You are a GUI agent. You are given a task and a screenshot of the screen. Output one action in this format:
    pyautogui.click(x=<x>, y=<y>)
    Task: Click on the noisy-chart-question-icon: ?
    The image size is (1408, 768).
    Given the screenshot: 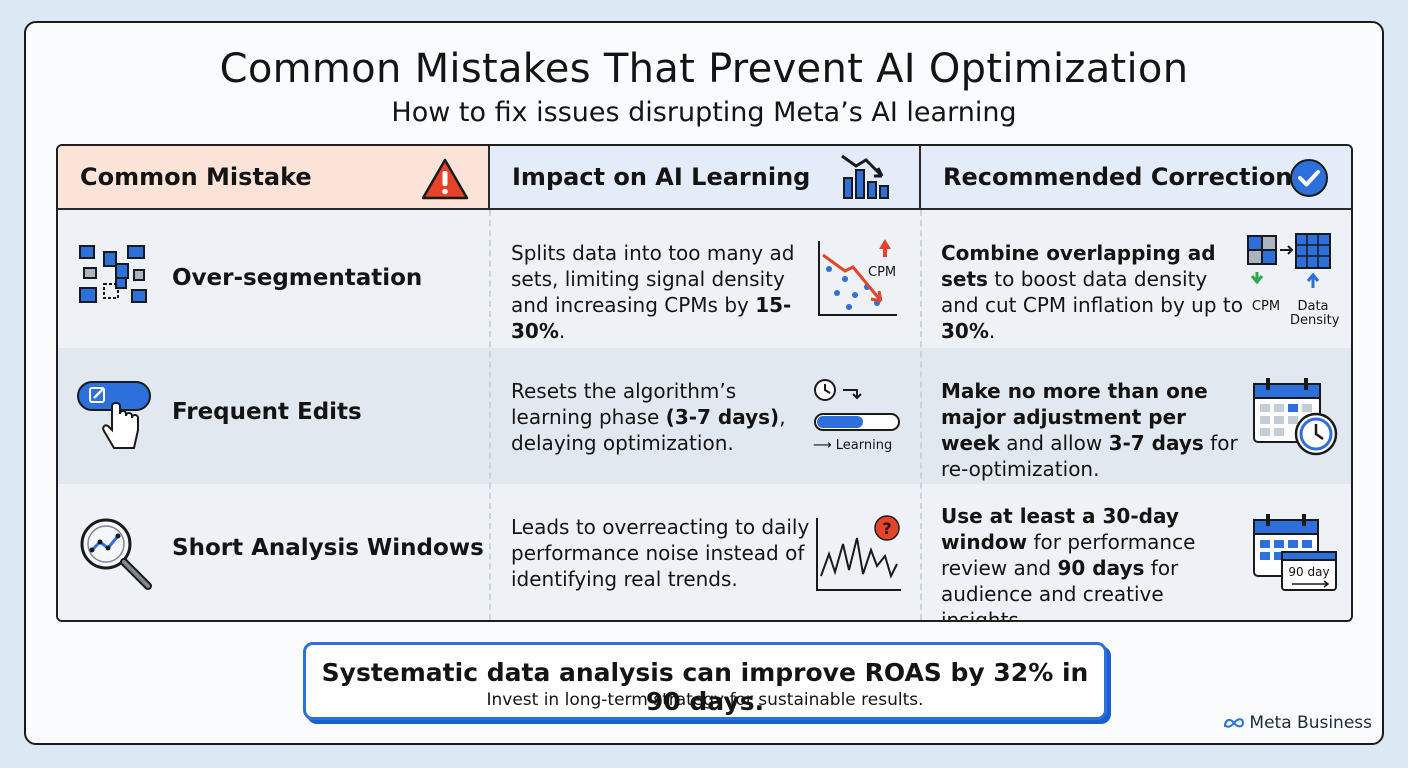 What is the action you would take?
    pyautogui.click(x=858, y=553)
    